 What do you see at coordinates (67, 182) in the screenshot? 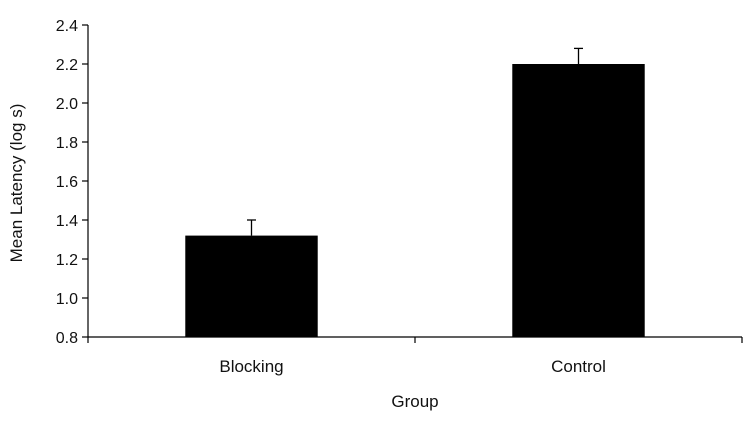
I see `y-tick-label: 1.6` at bounding box center [67, 182].